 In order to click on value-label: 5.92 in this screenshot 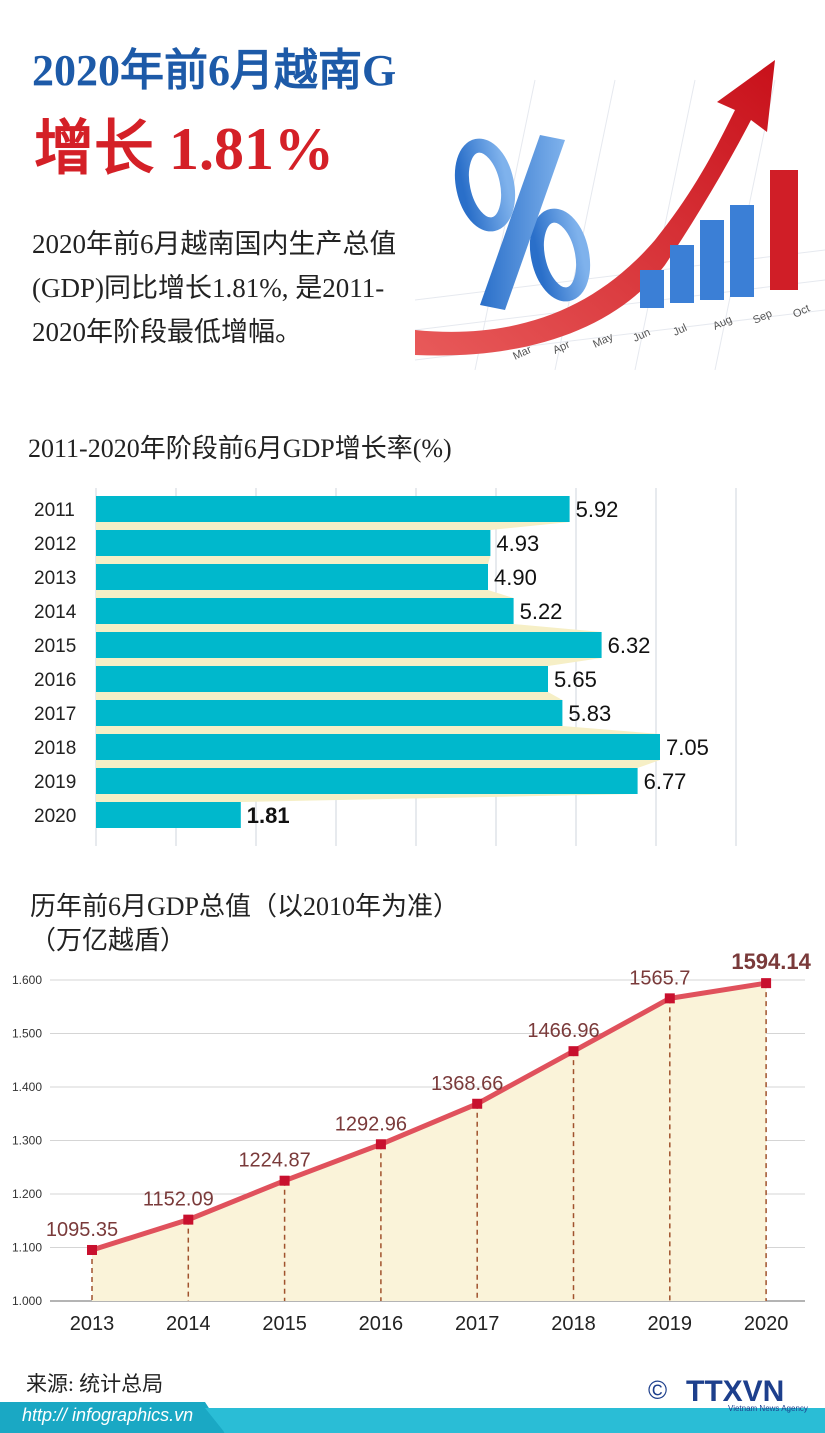, I will do `click(597, 509)`.